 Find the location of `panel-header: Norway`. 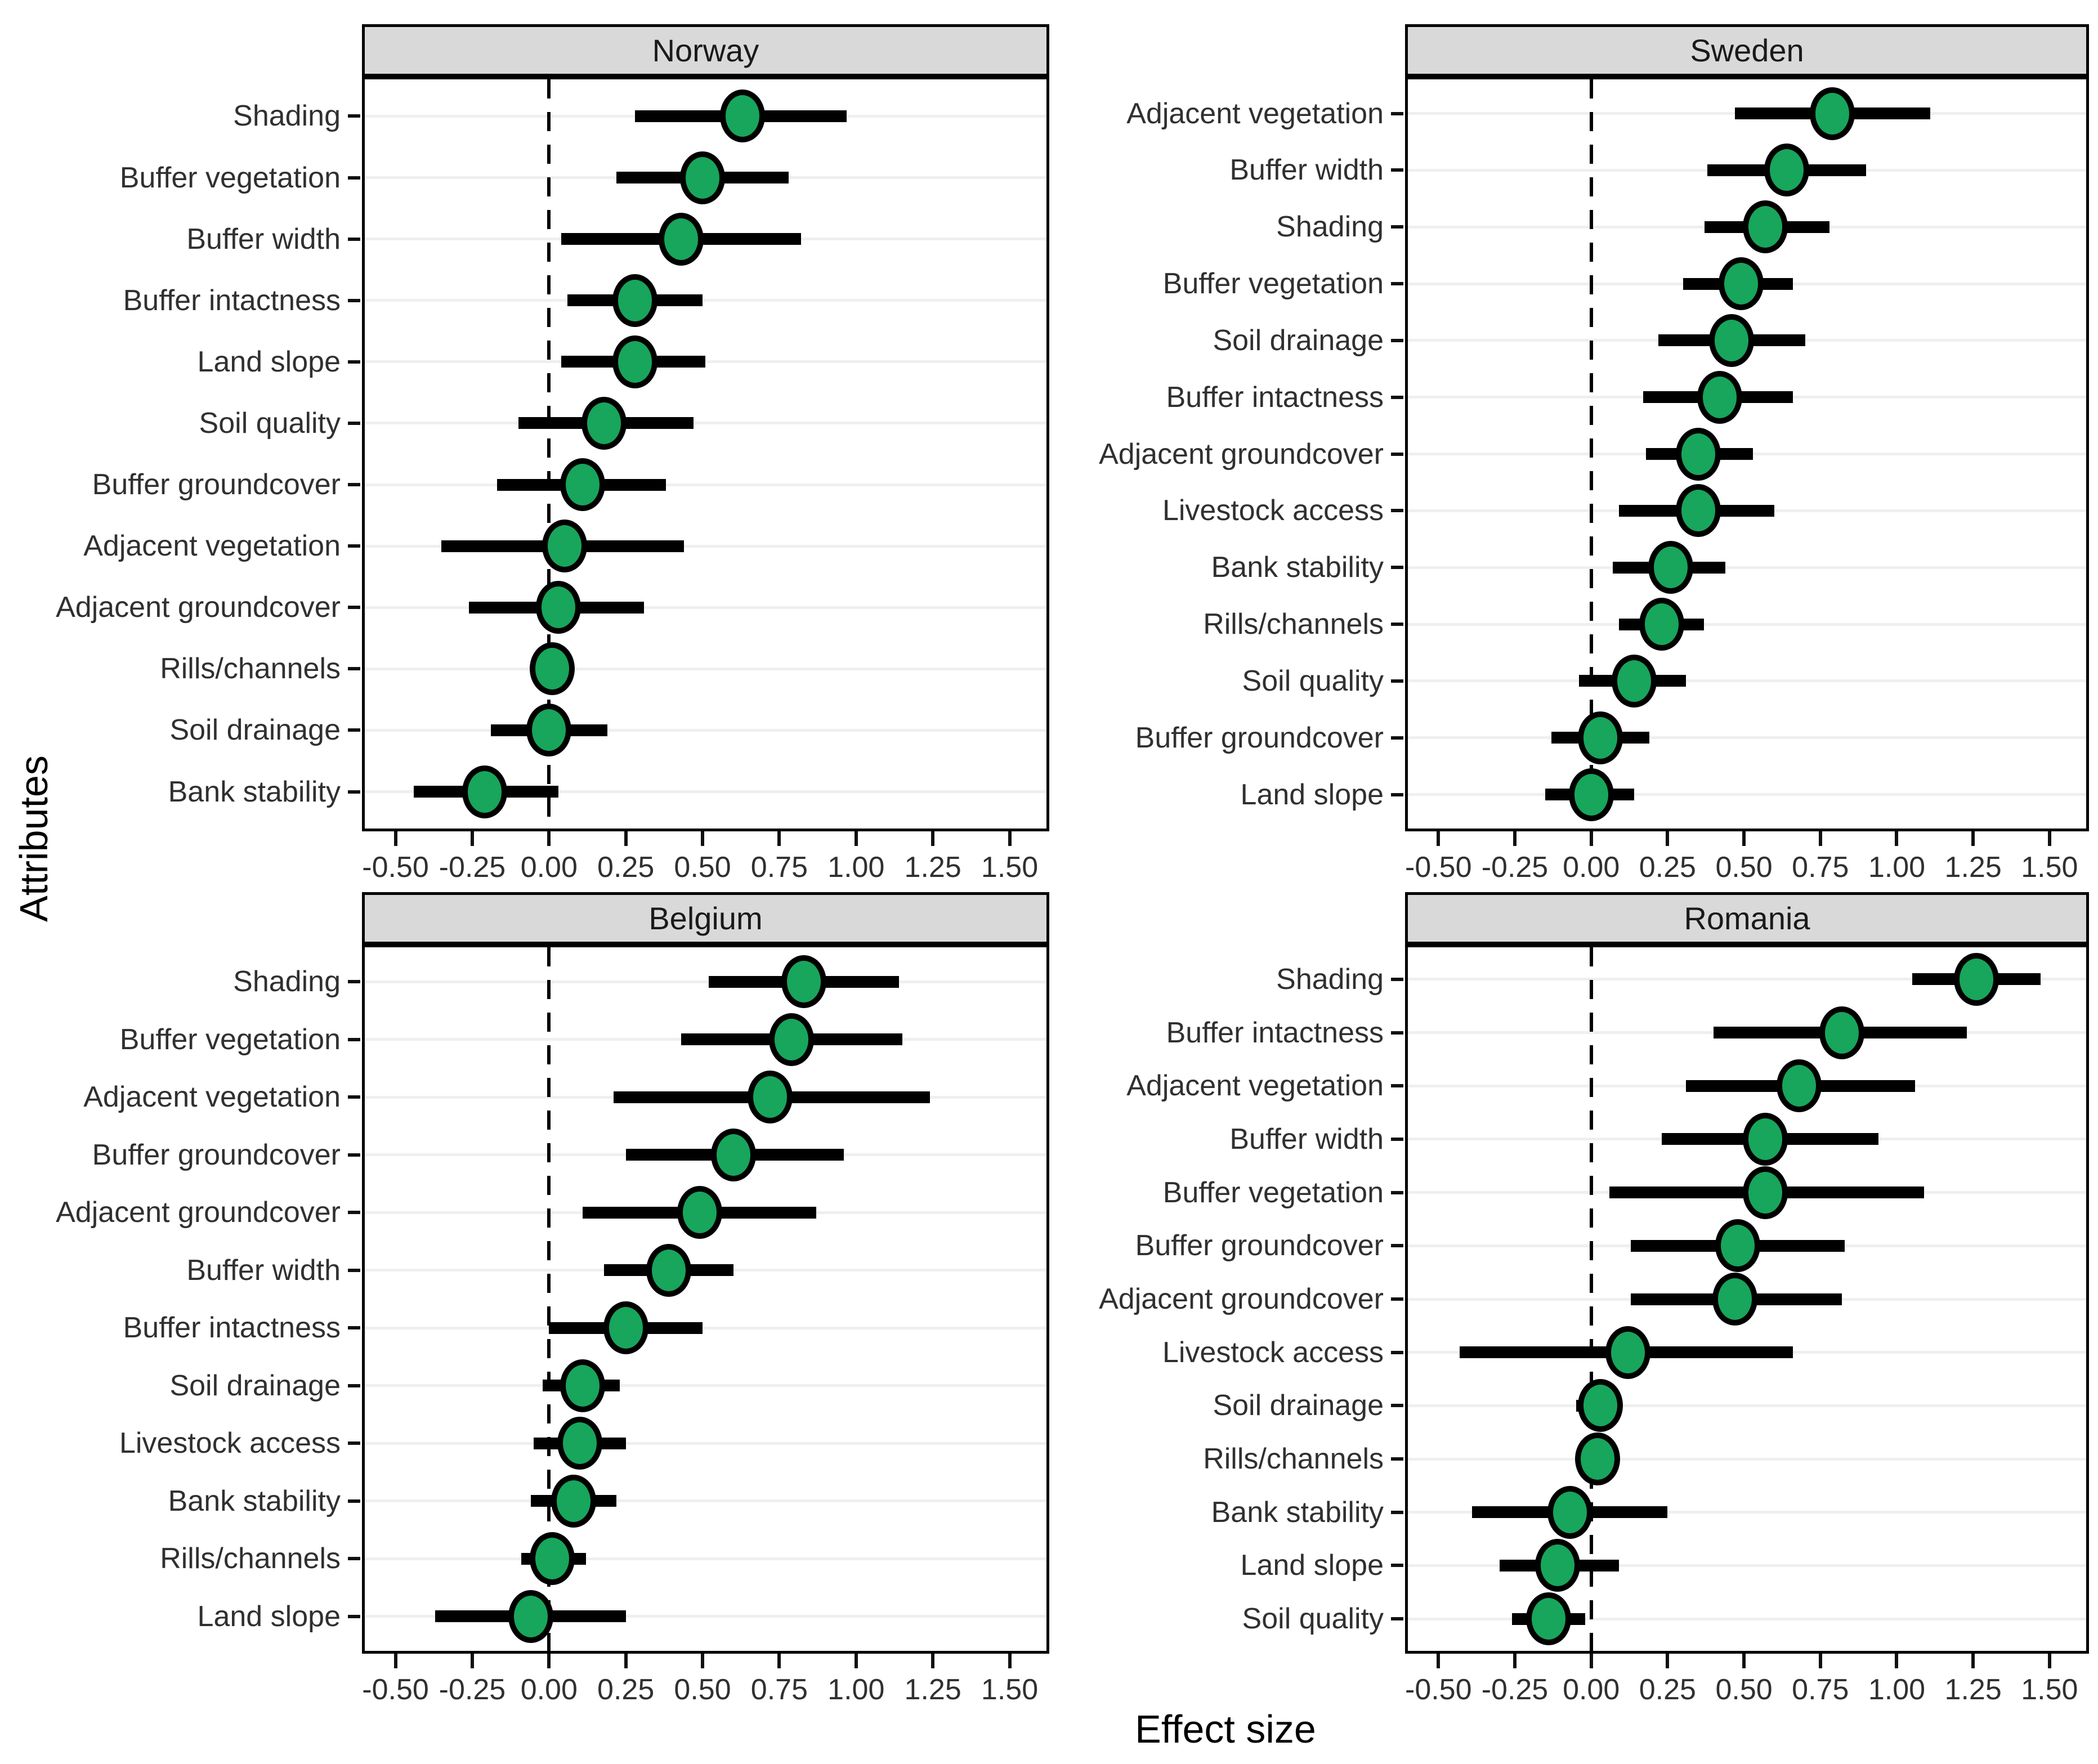

panel-header: Norway is located at coordinates (706, 50).